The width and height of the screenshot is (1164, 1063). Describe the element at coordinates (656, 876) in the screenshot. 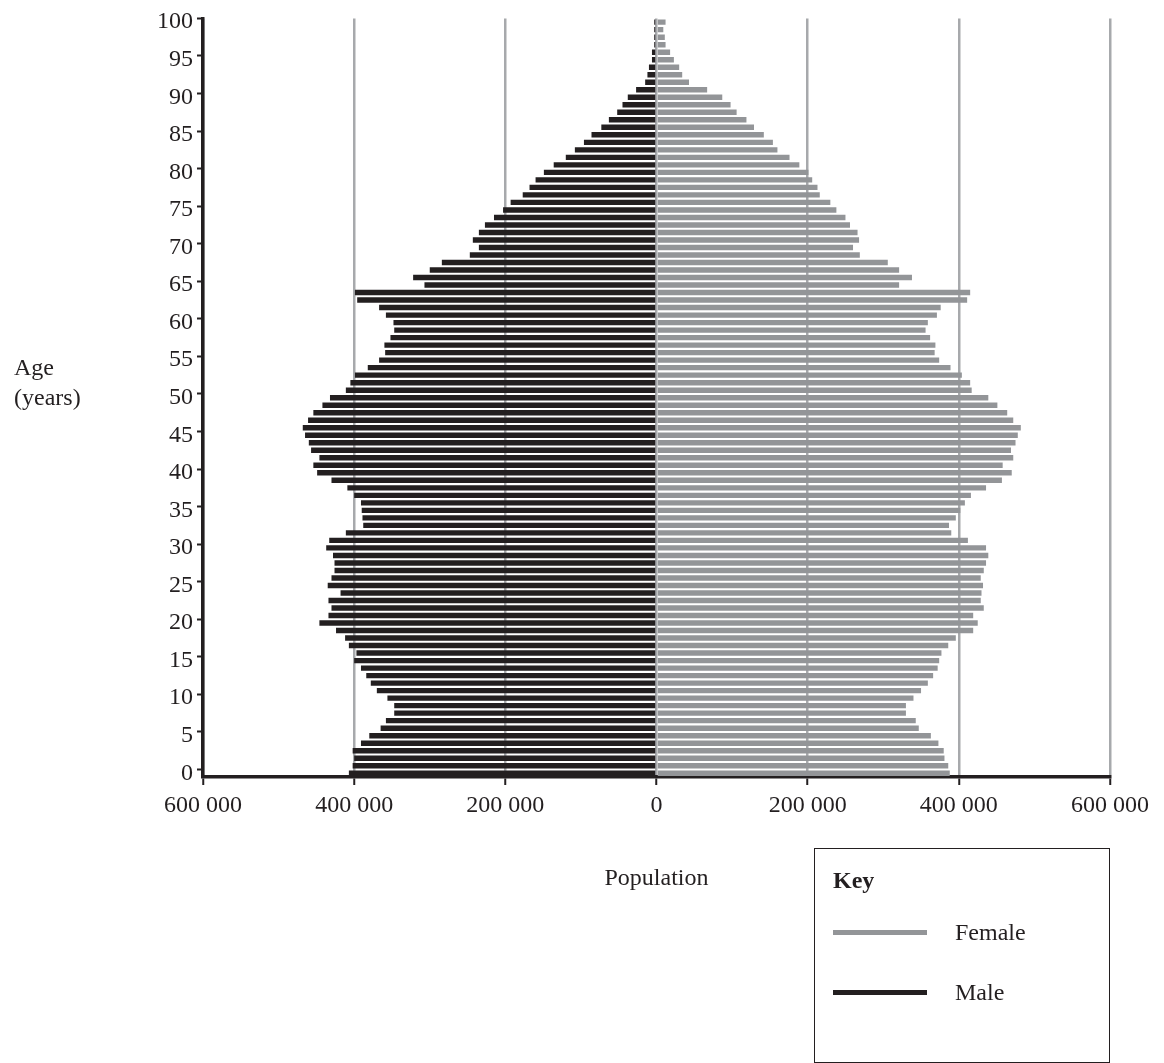

I see `x-axis-title: Population` at that location.